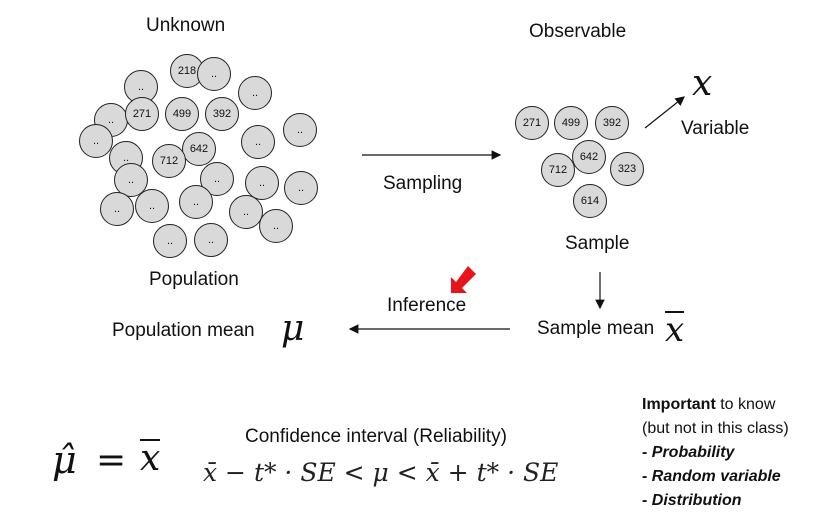 This screenshot has width=836, height=528. What do you see at coordinates (590, 201) in the screenshot?
I see `sample-ball: 614` at bounding box center [590, 201].